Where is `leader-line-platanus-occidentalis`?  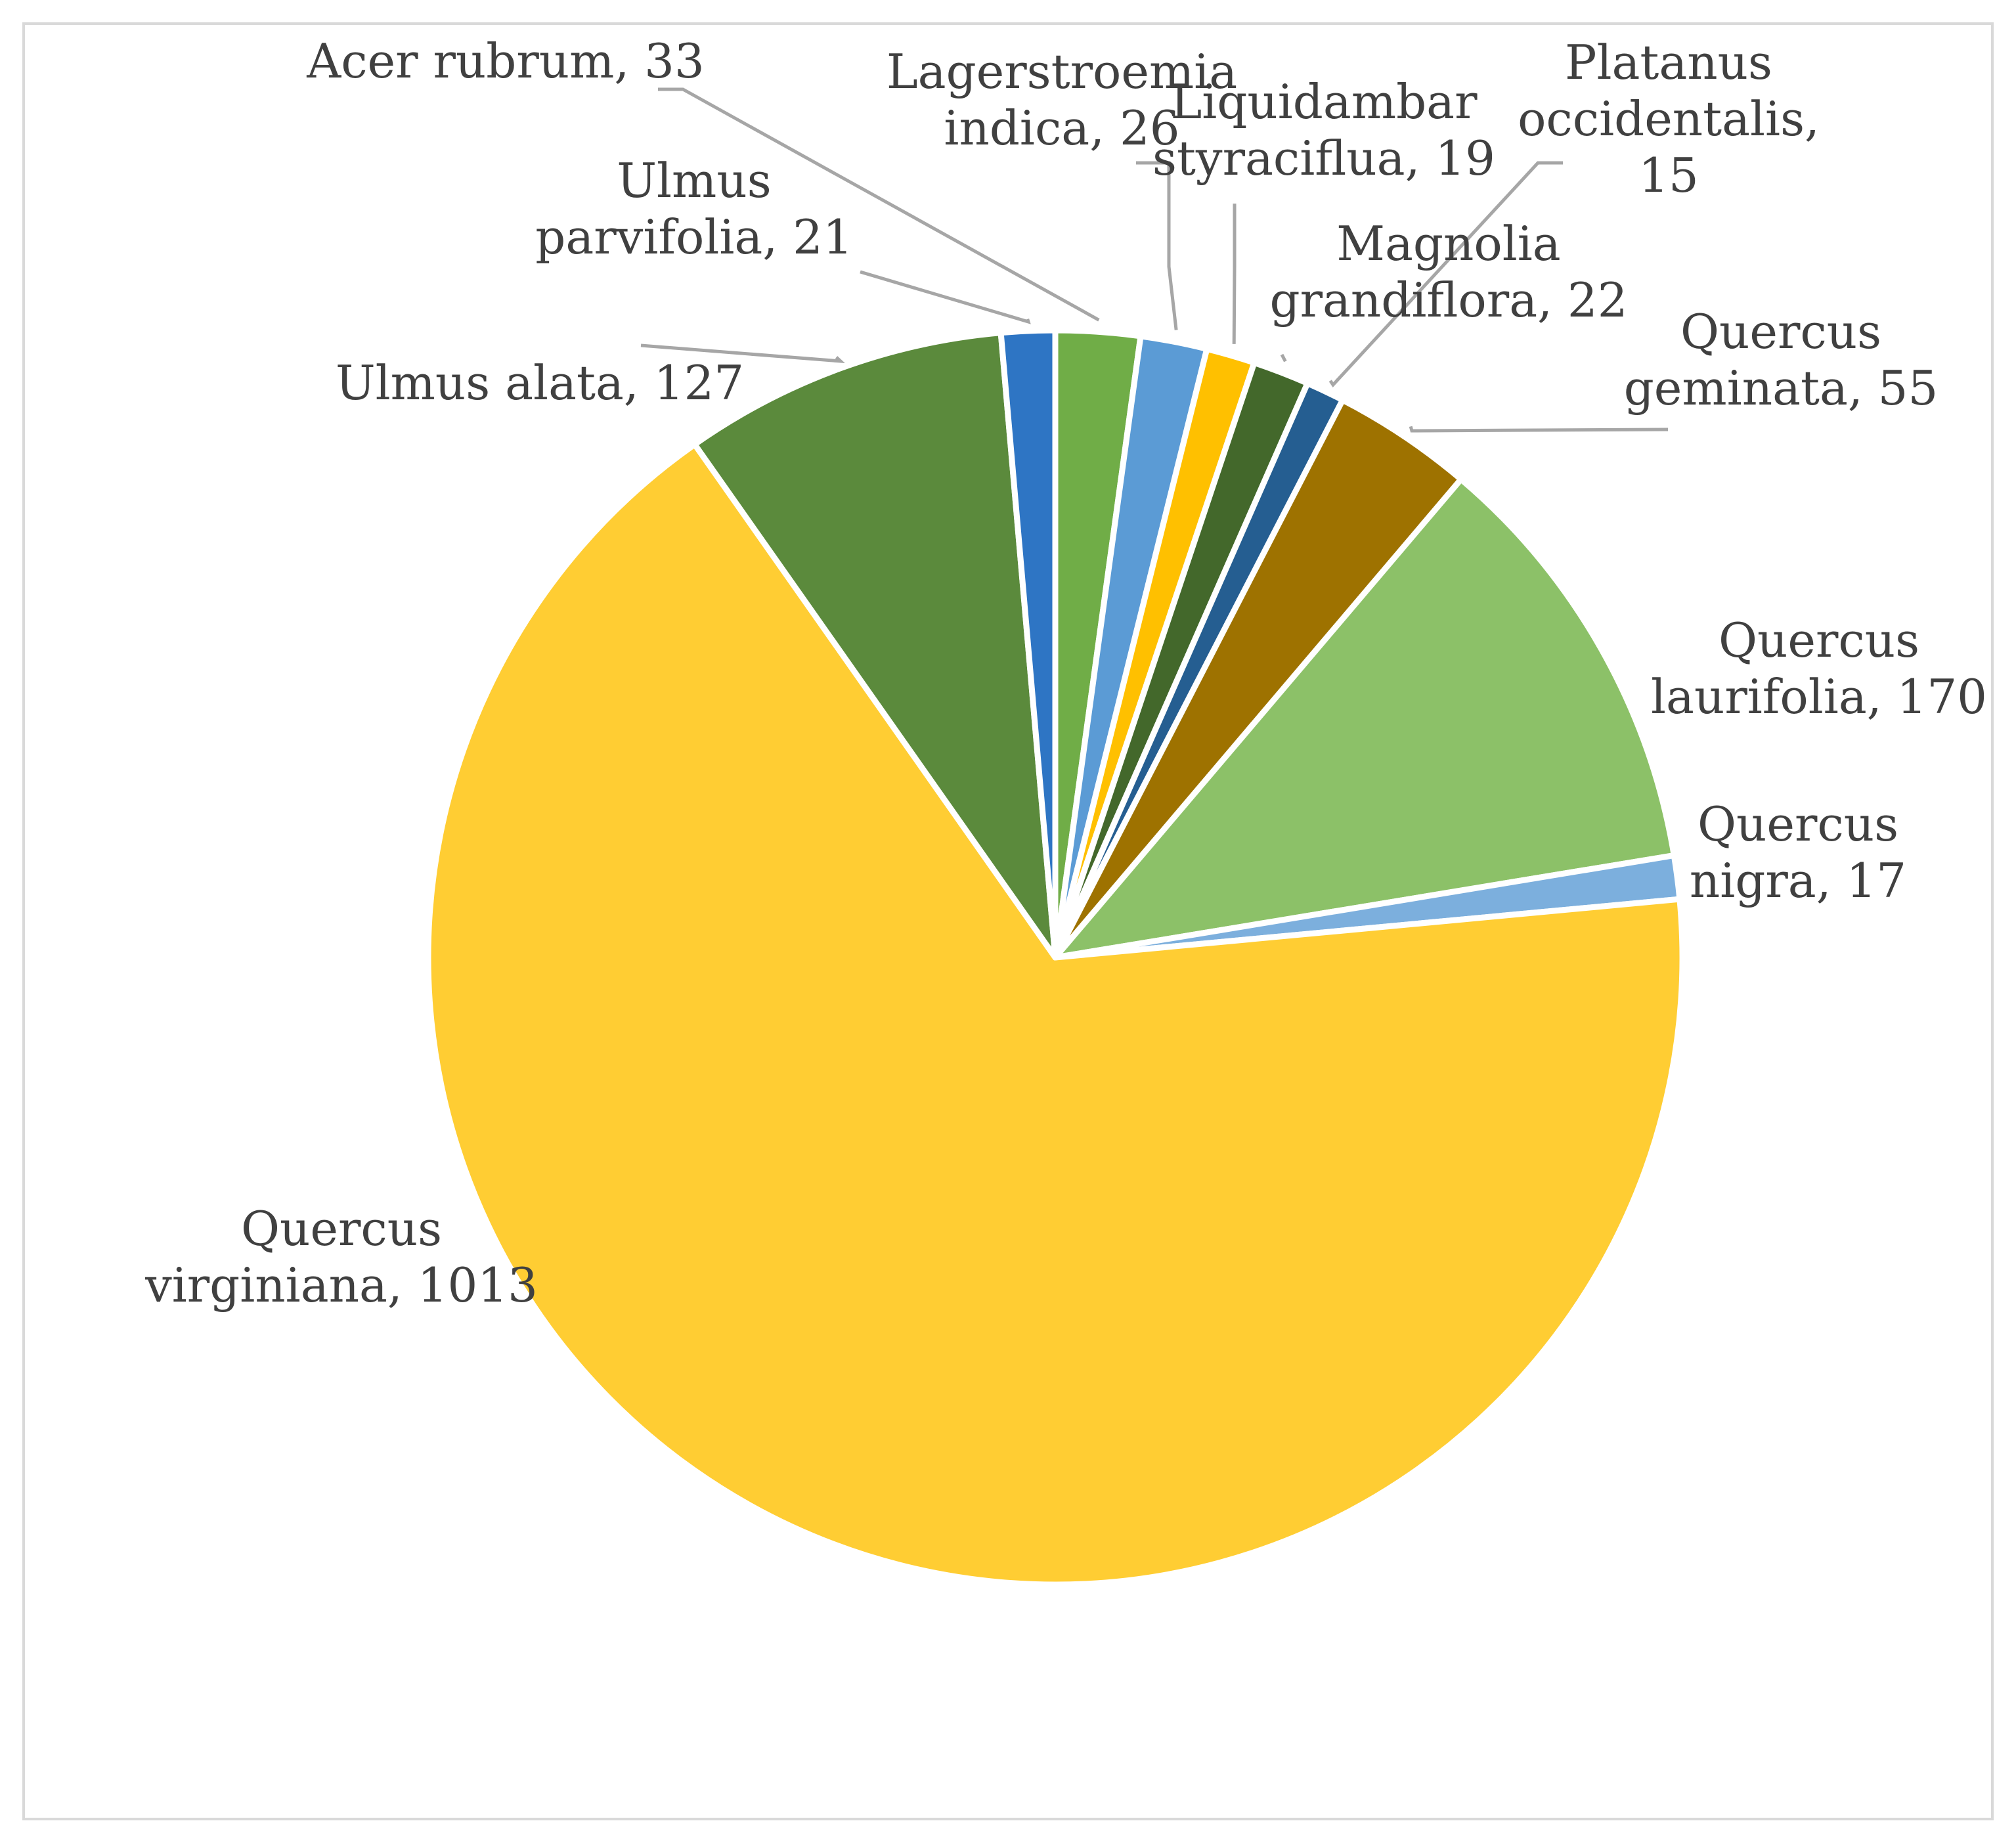 leader-line-platanus-occidentalis is located at coordinates (1445, 274).